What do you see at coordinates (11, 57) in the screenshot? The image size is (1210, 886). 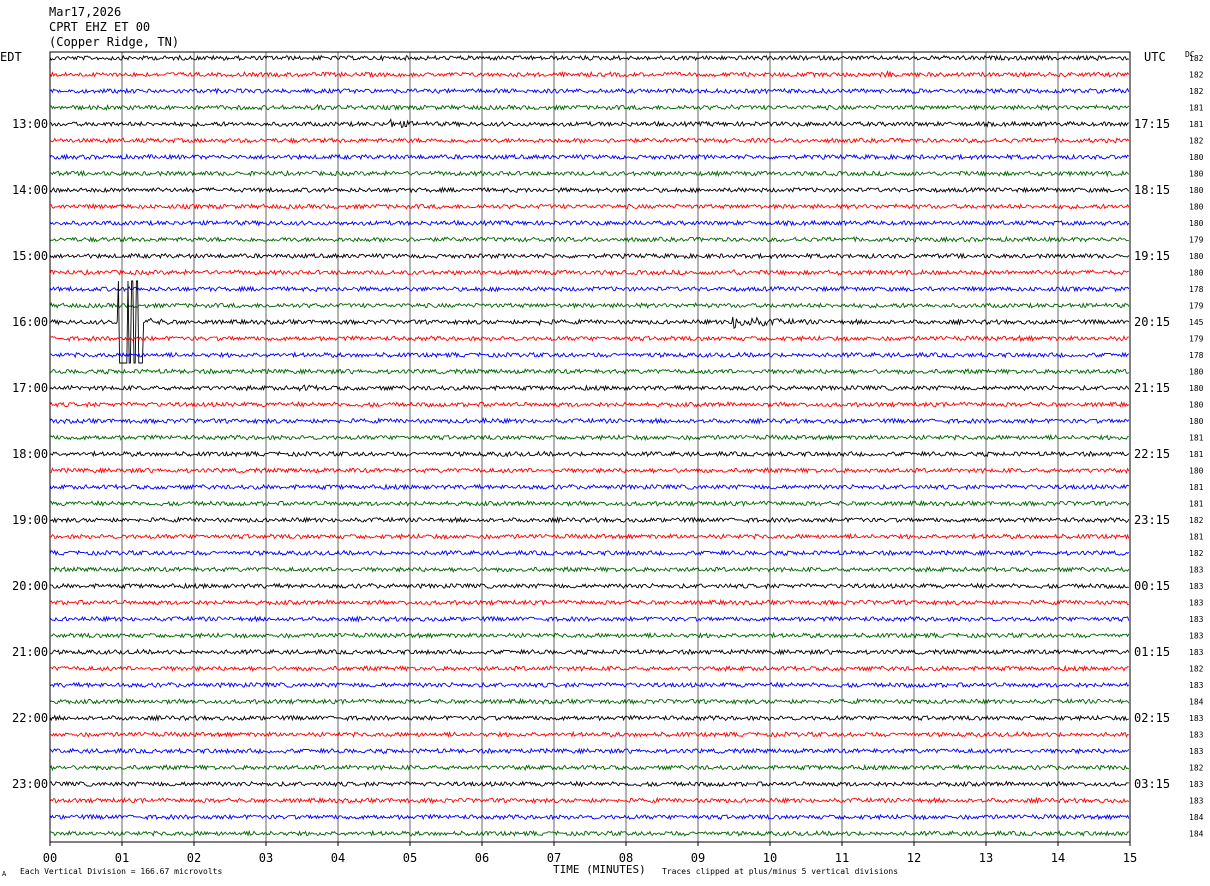 I see `edt-axis-label: EDT` at bounding box center [11, 57].